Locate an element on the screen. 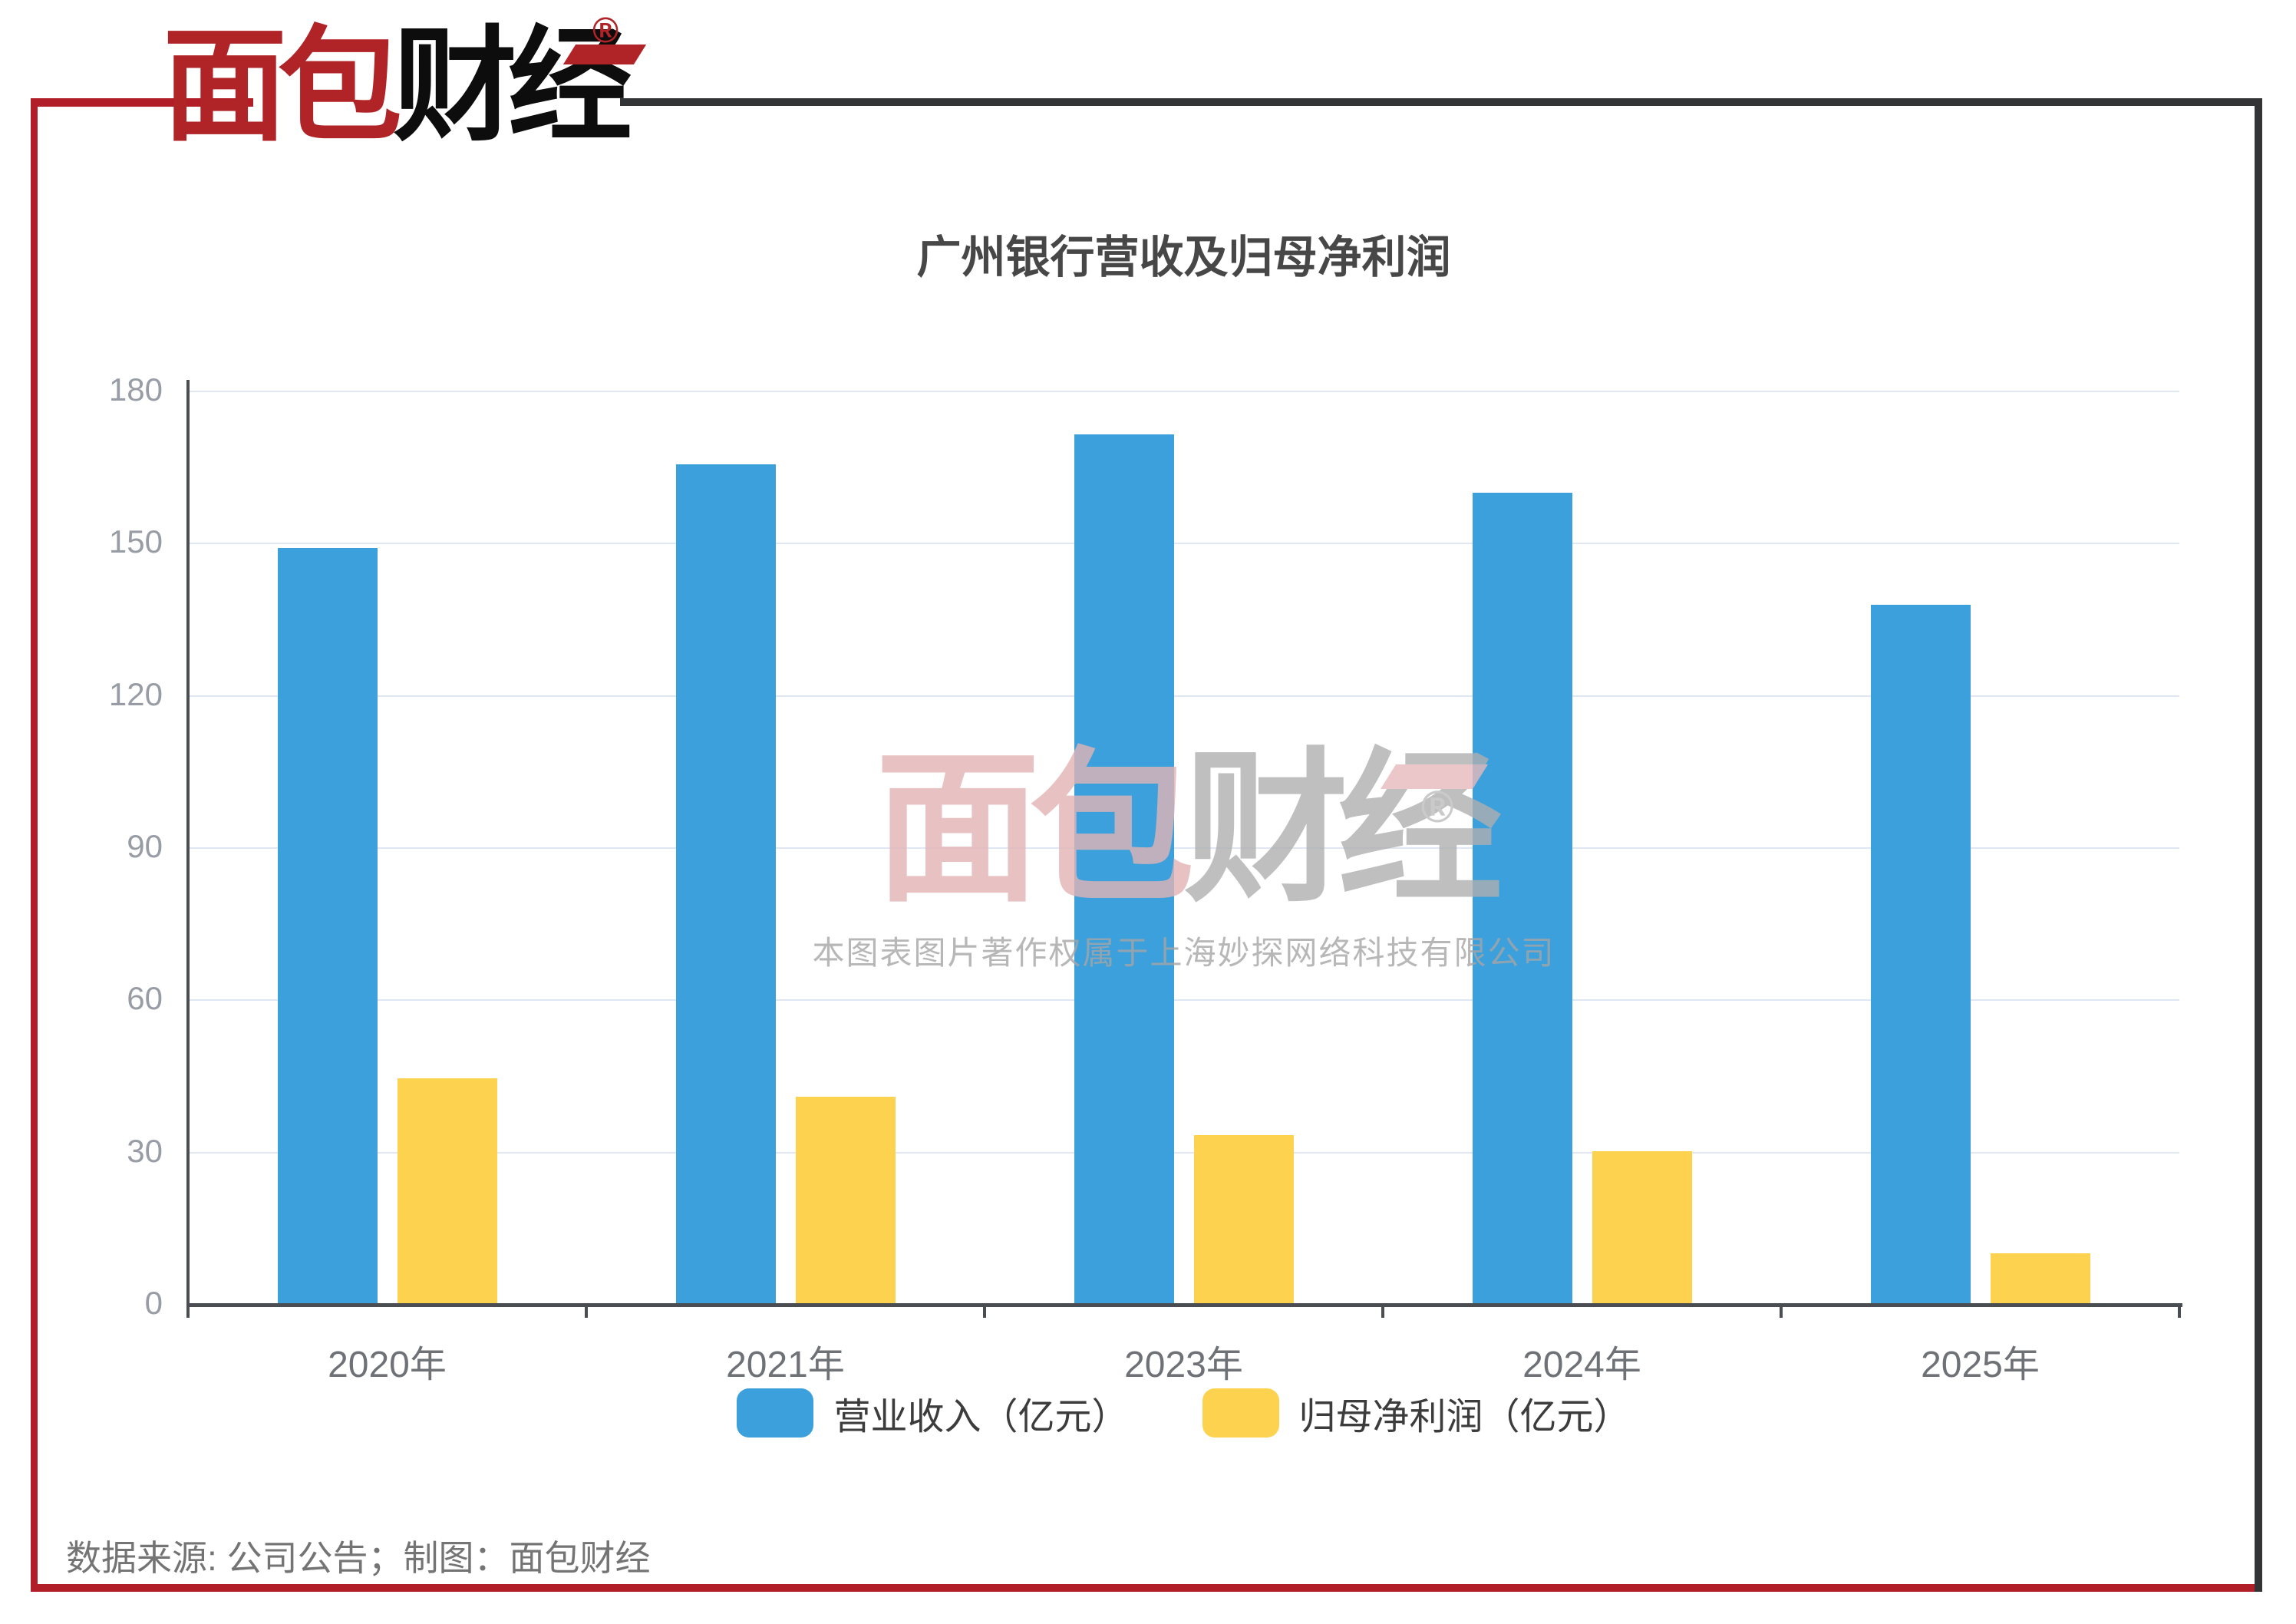 This screenshot has width=2296, height=1624. bar-net-profit-2021年 is located at coordinates (846, 1201).